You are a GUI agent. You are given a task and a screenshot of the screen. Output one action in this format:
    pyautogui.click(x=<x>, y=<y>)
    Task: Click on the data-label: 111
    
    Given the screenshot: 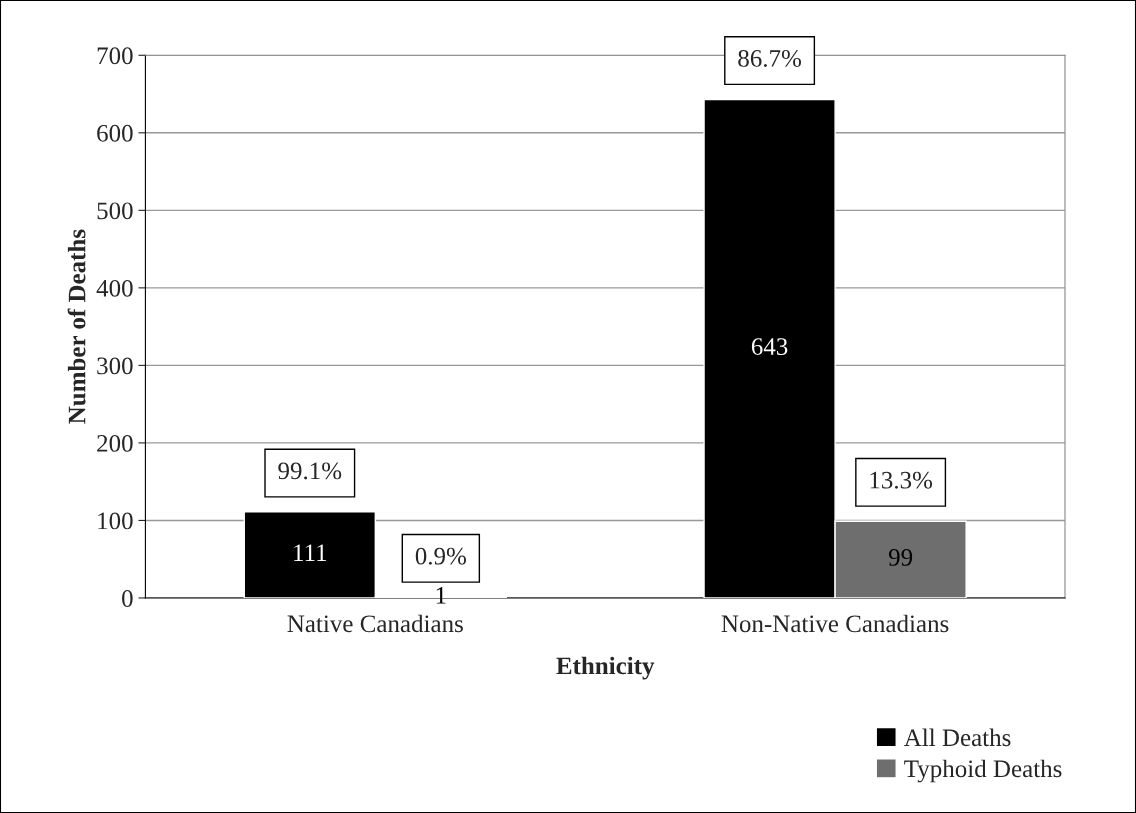 What is the action you would take?
    pyautogui.click(x=310, y=552)
    